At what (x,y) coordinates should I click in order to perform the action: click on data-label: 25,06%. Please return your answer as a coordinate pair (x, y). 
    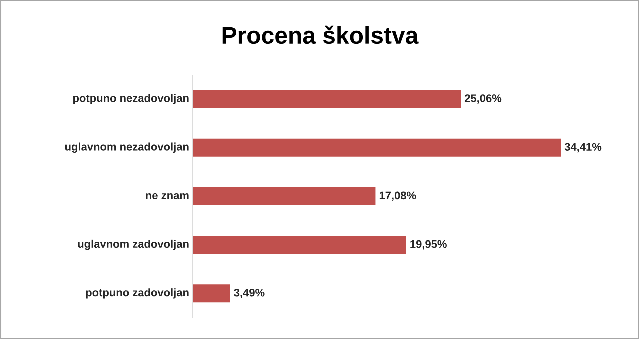
    Looking at the image, I should click on (483, 99).